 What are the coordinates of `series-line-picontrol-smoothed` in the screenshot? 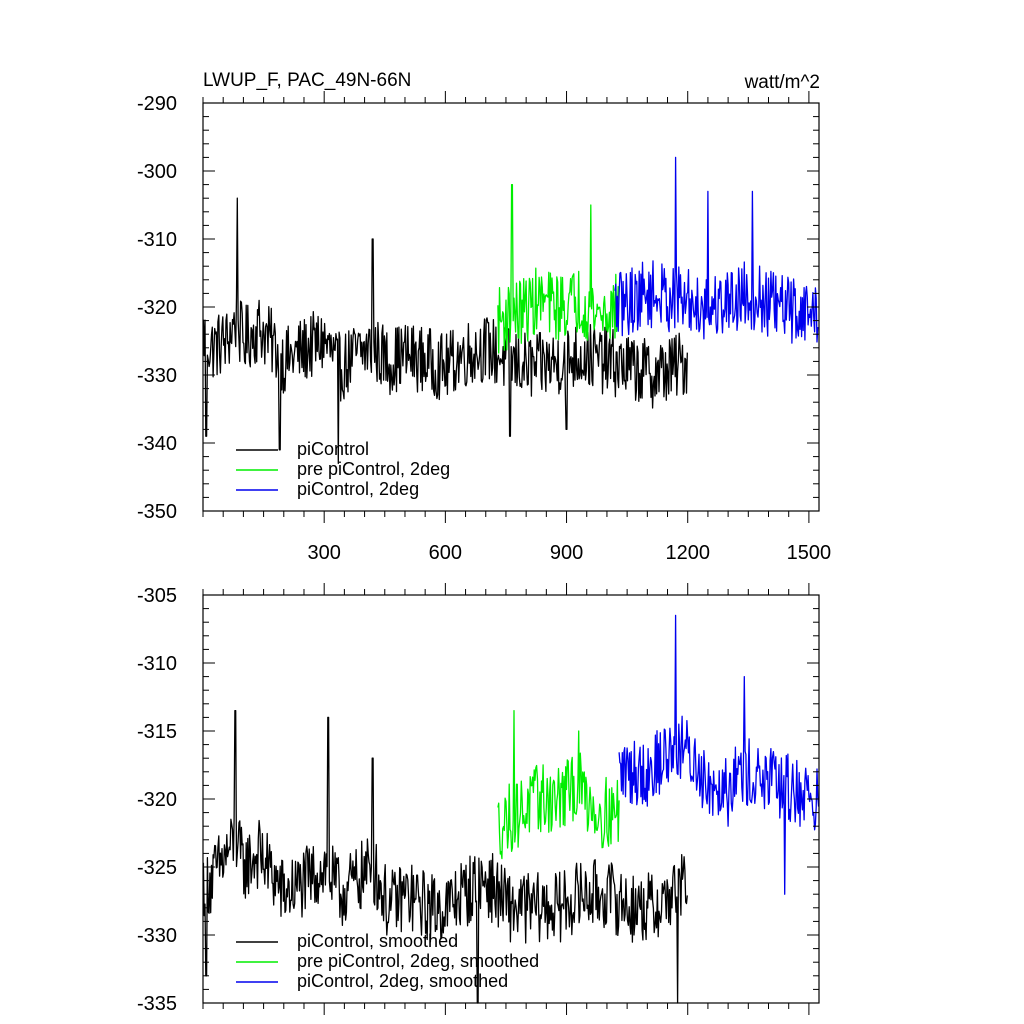 It's located at (445, 856).